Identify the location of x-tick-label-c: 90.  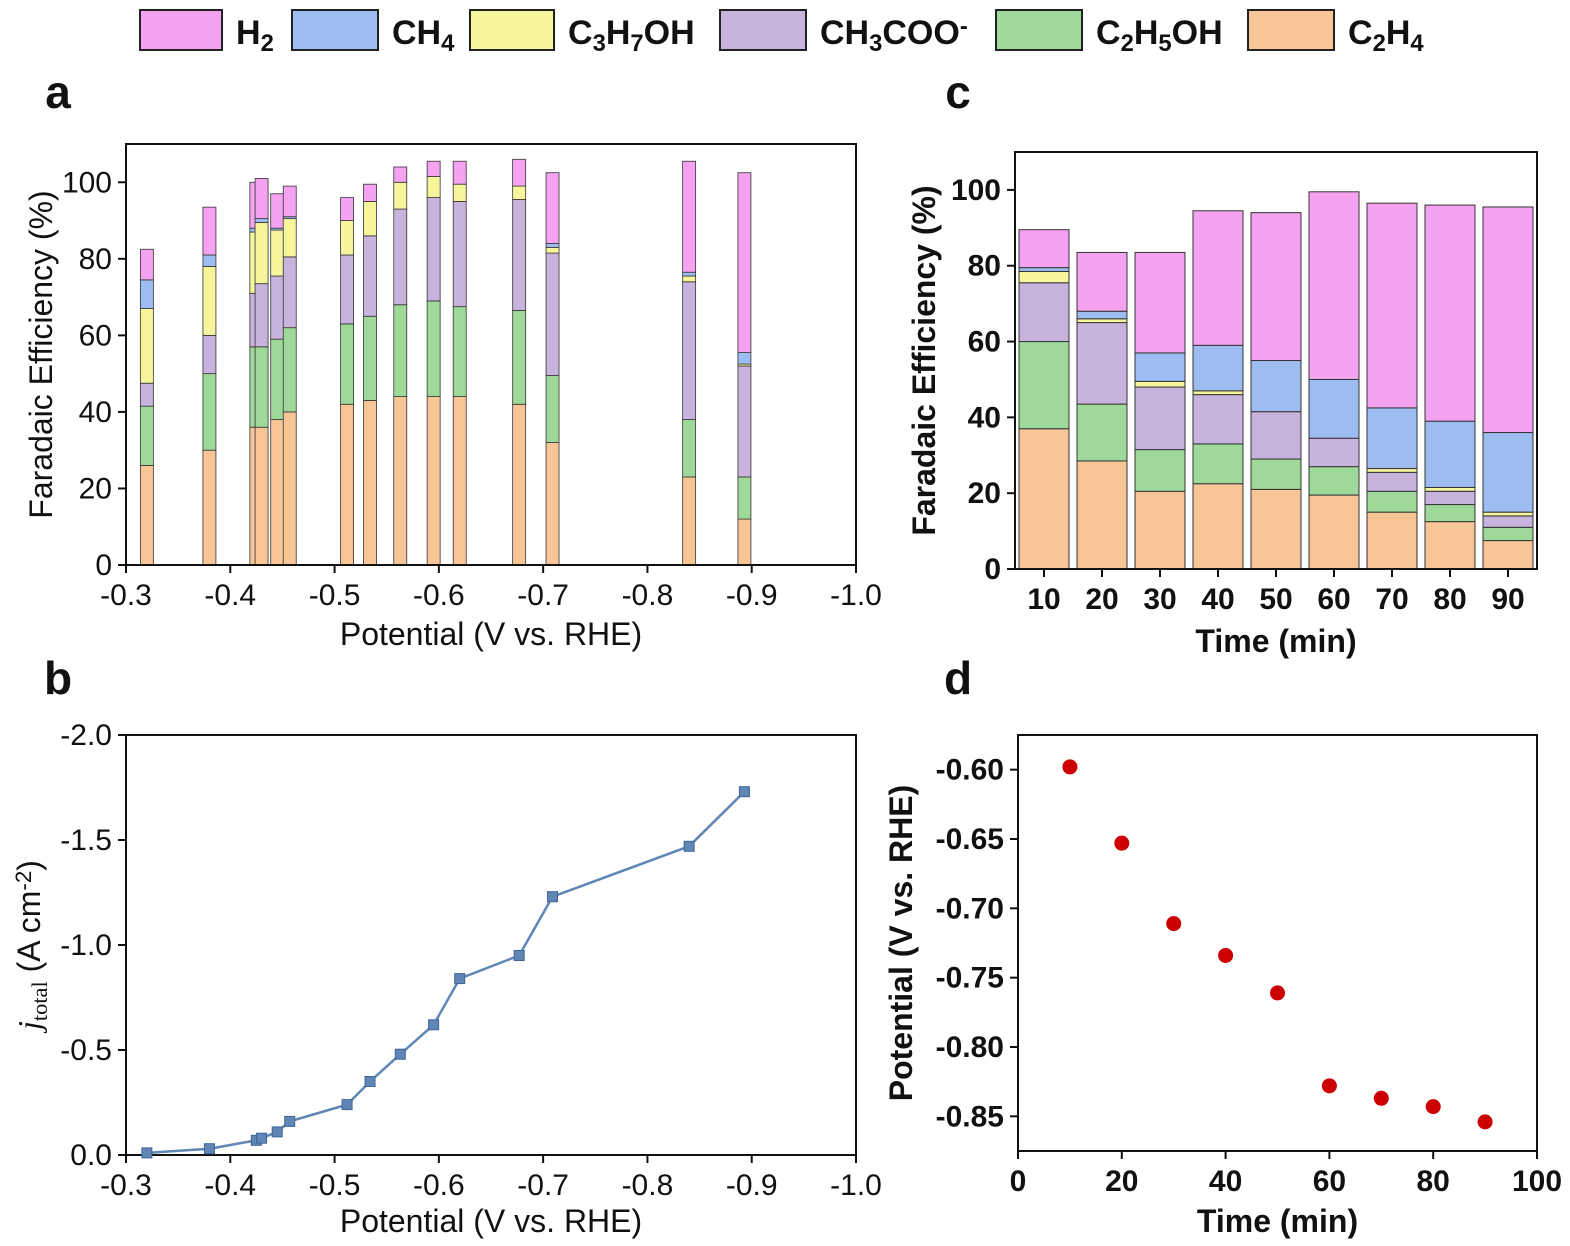
(1507, 599).